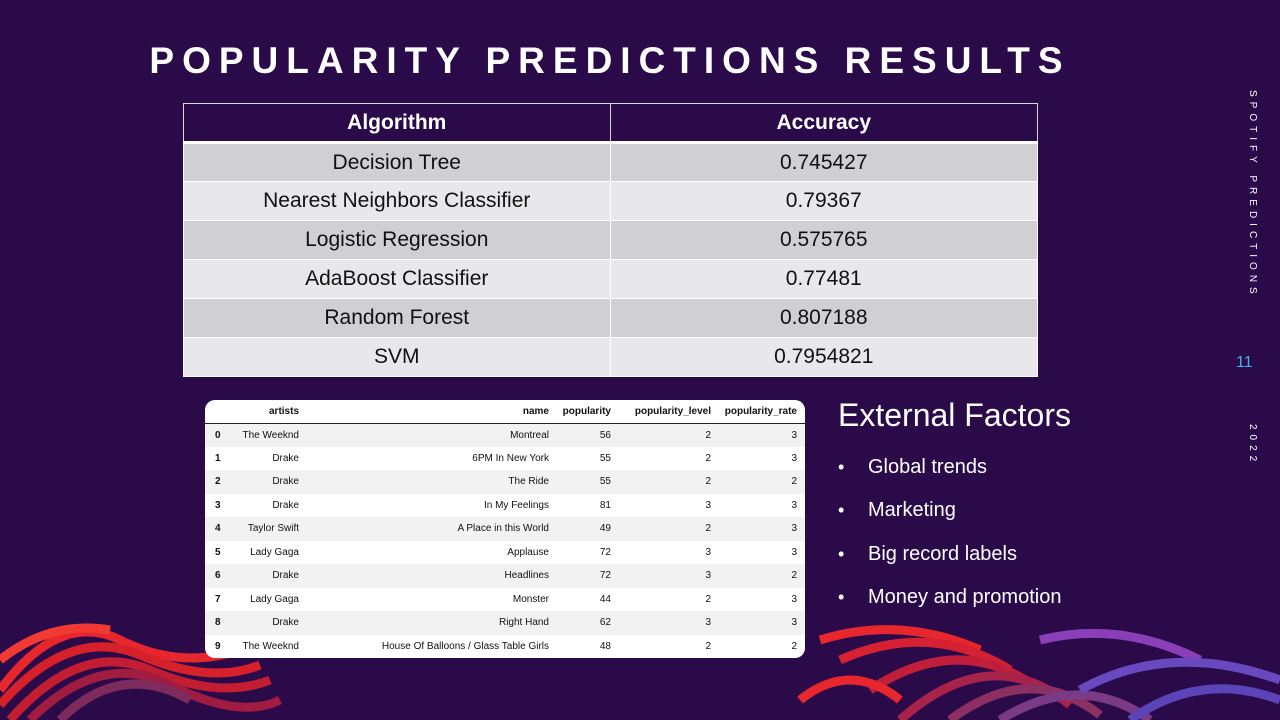  I want to click on table-row: 3 Drake In My Feelings 81 3 3, so click(505, 506).